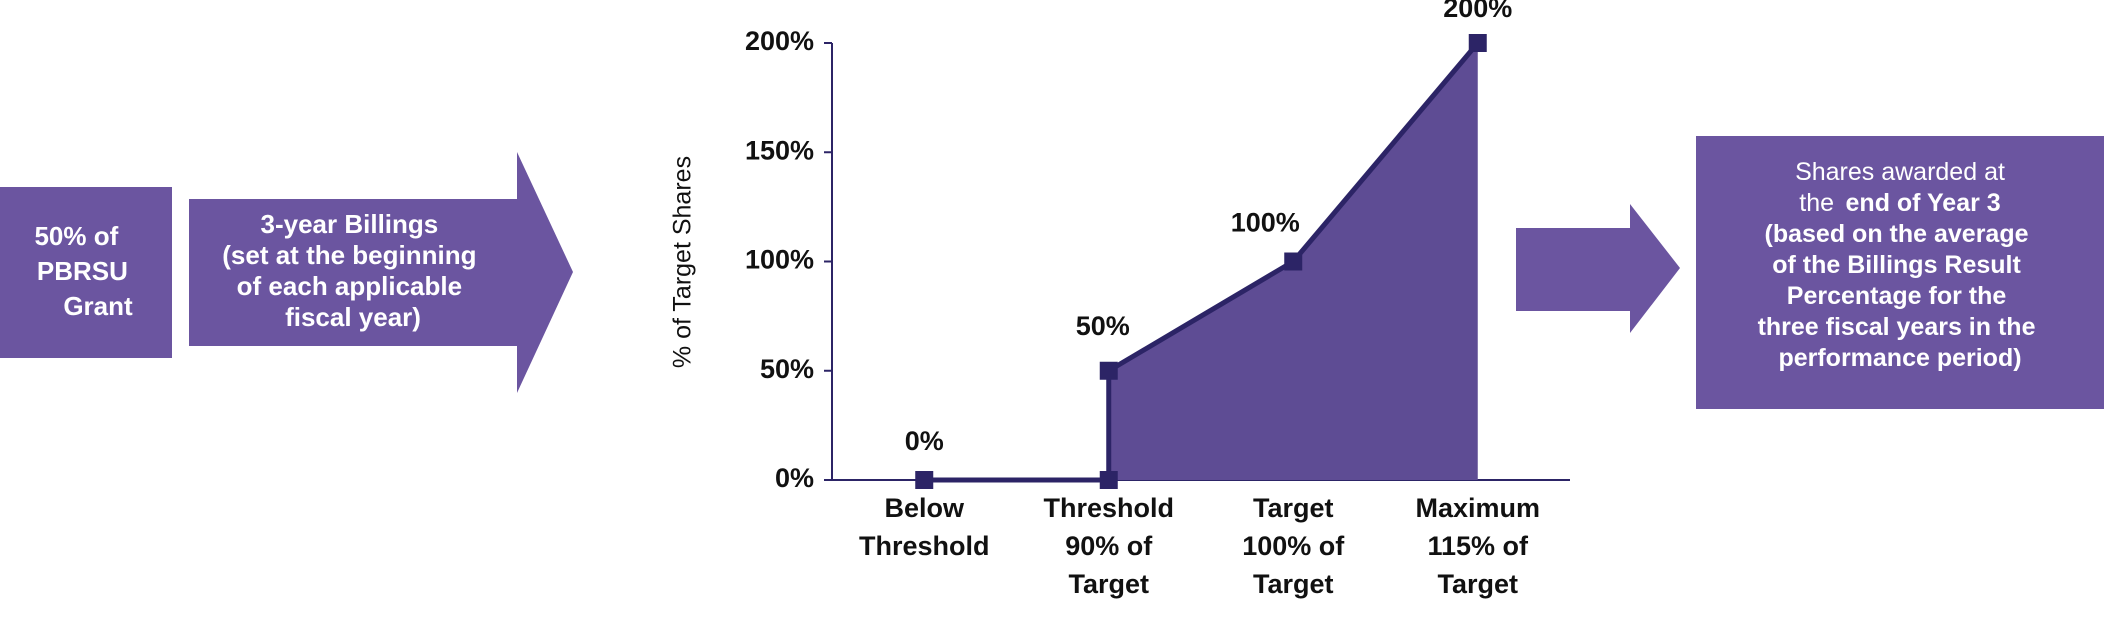 The height and width of the screenshot is (620, 2104). I want to click on y-tick-label: 200%, so click(779, 41).